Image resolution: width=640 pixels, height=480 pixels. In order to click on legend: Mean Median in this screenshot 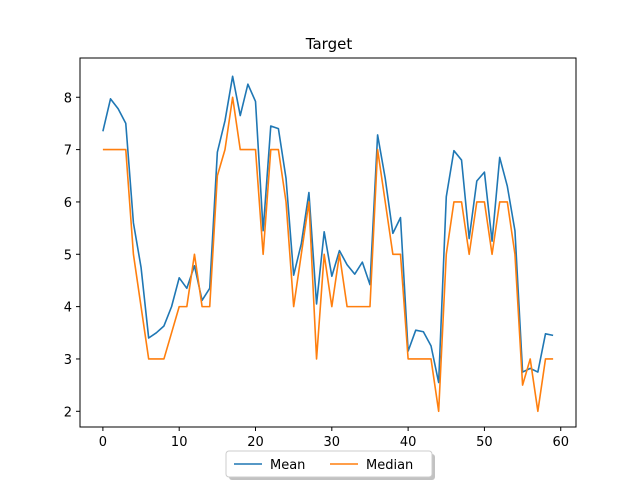, I will do `click(330, 465)`.